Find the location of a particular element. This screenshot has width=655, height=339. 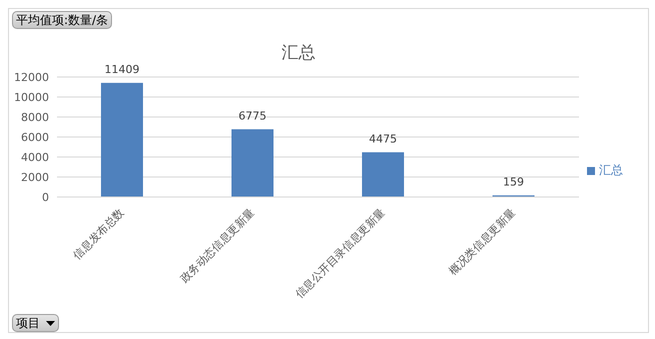

text: 平均值项:数量/条 is located at coordinates (62, 20).